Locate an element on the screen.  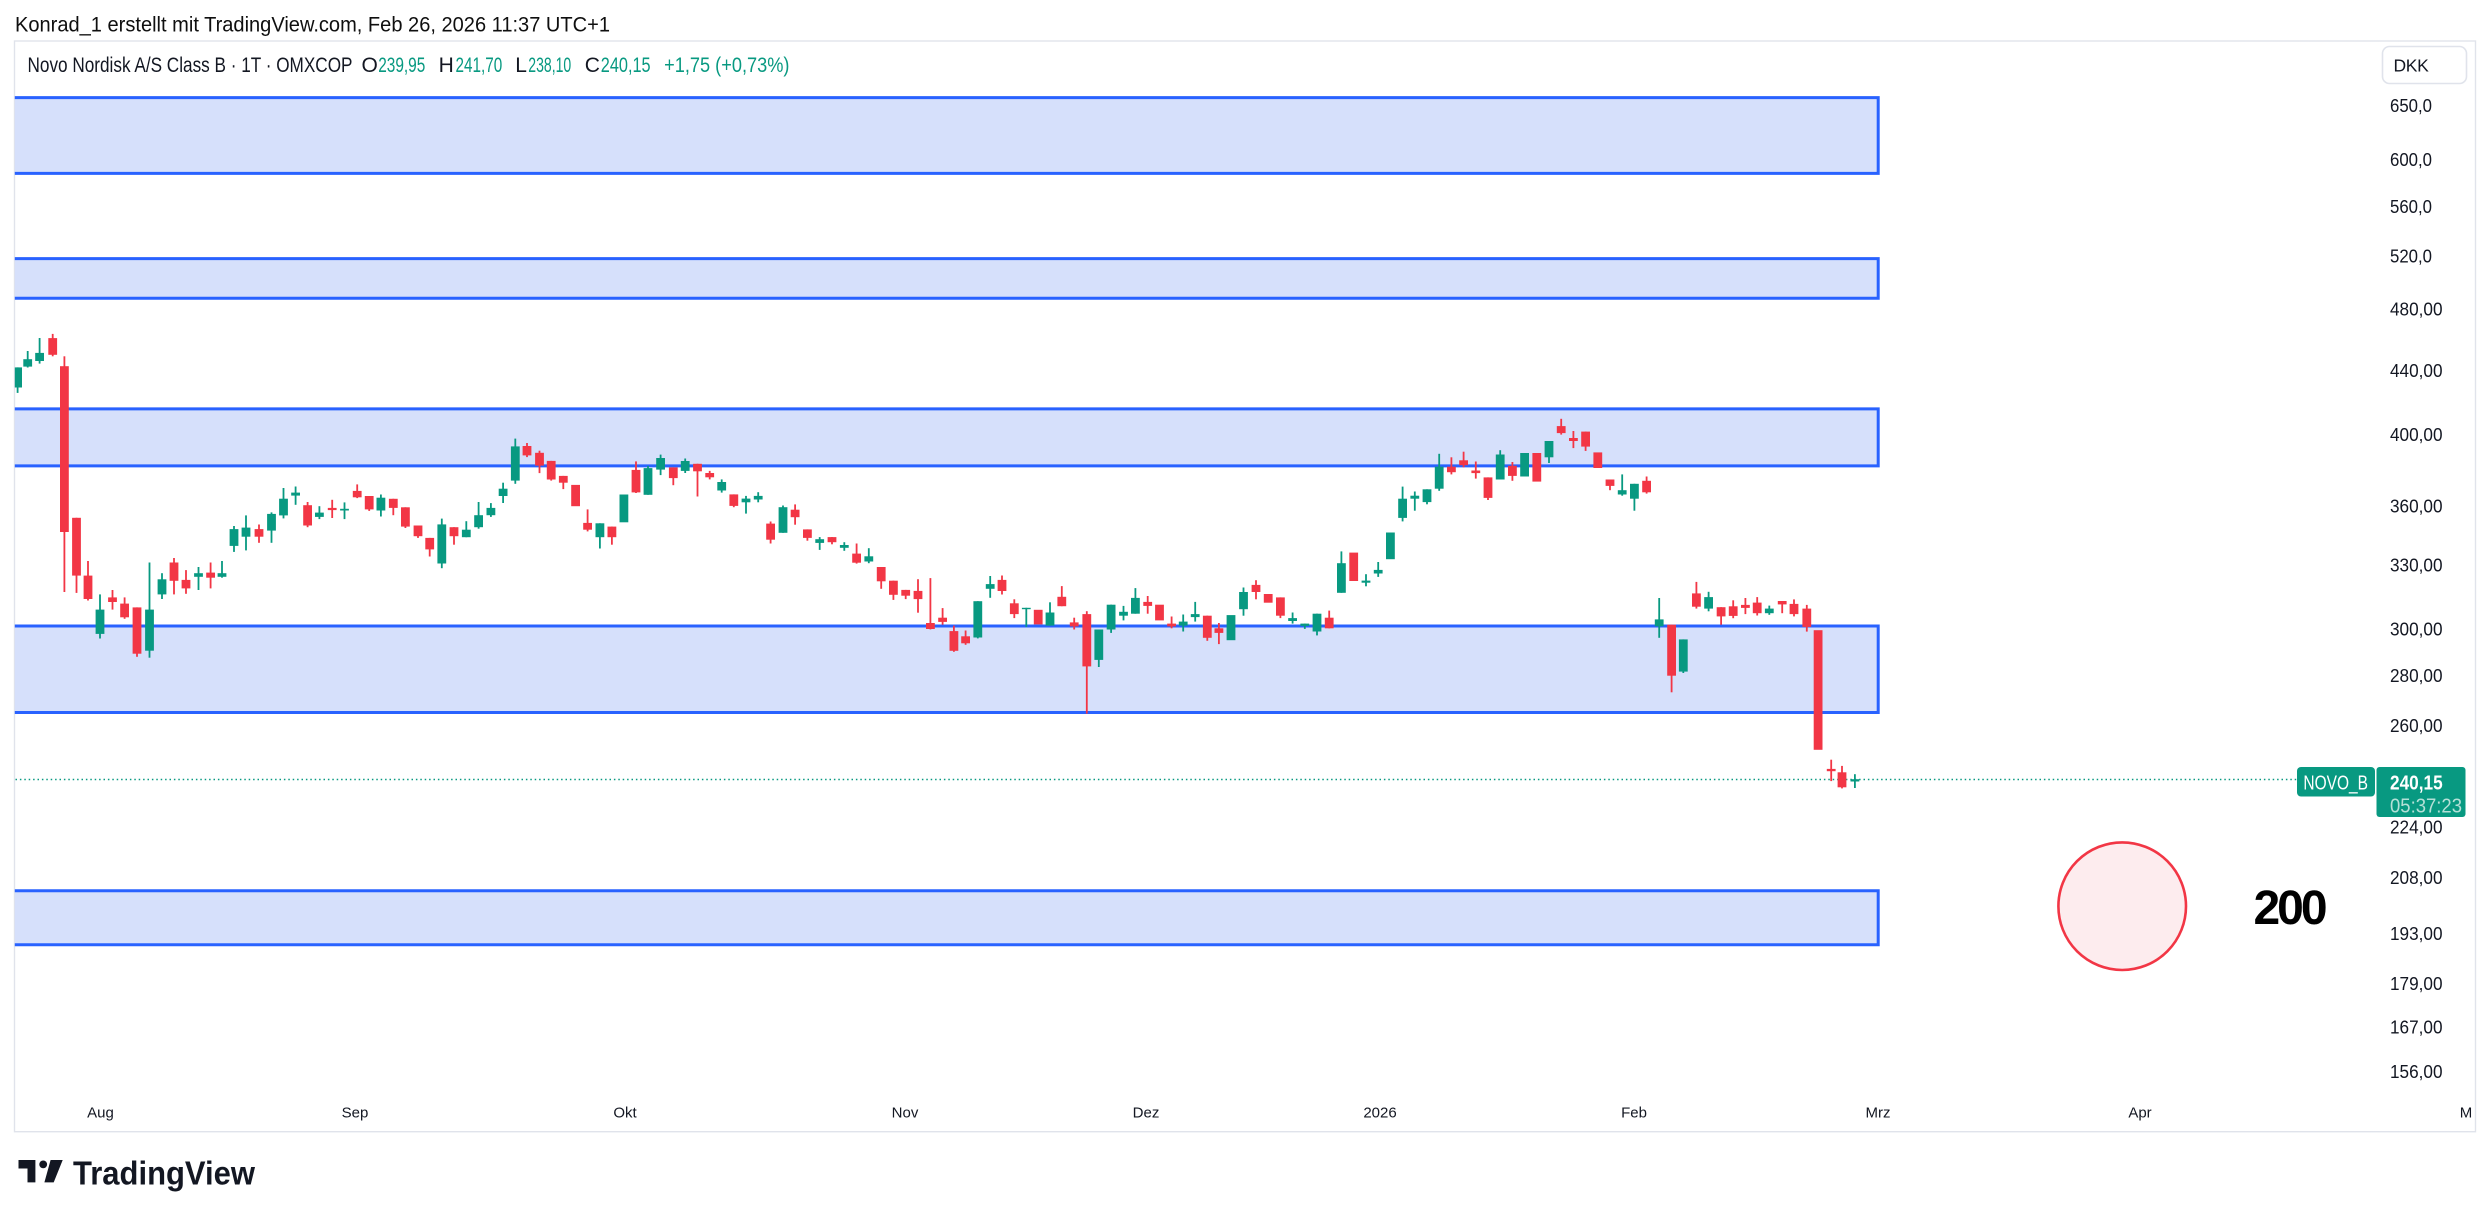
svg-text: 330,00 is located at coordinates (2416, 565).